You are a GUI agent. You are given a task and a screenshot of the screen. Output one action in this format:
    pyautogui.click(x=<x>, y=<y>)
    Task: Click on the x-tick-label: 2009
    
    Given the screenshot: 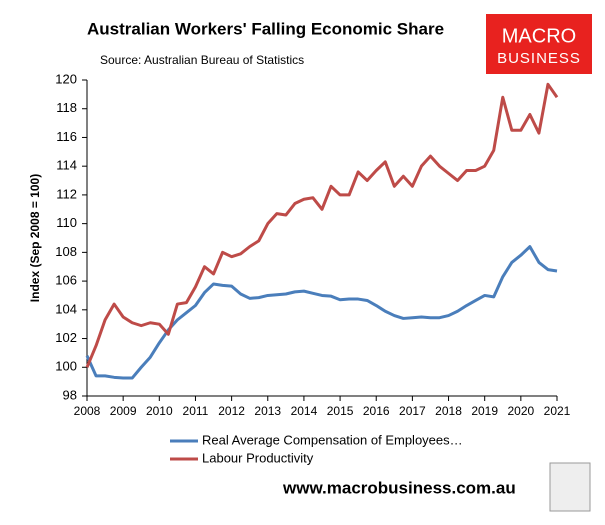 What is the action you would take?
    pyautogui.click(x=123, y=411)
    